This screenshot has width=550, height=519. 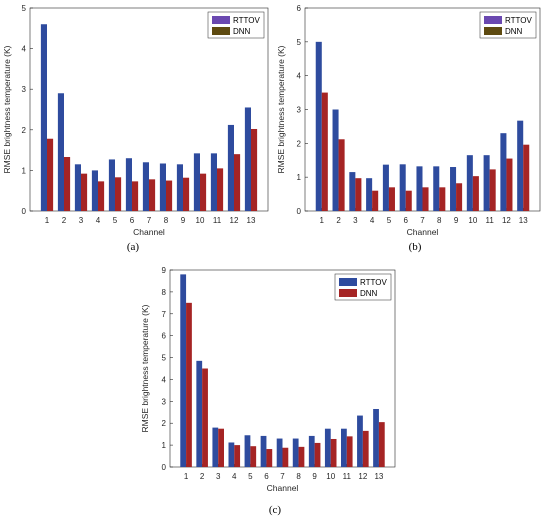 What do you see at coordinates (133, 247) in the screenshot?
I see `panel-caption: (a)` at bounding box center [133, 247].